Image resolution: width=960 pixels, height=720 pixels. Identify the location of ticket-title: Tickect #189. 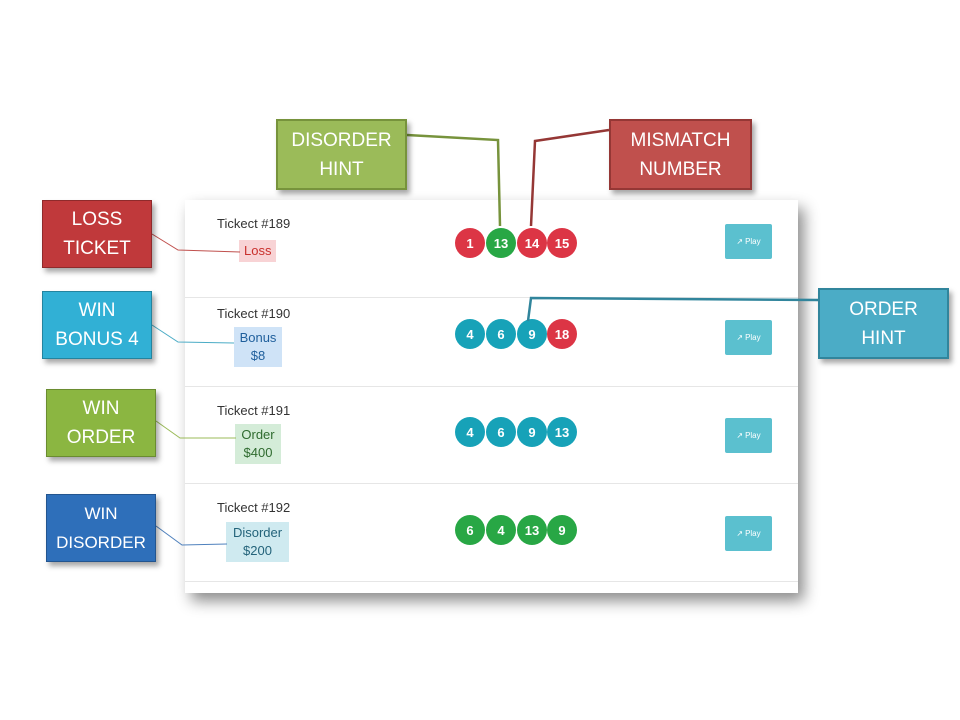
(254, 223).